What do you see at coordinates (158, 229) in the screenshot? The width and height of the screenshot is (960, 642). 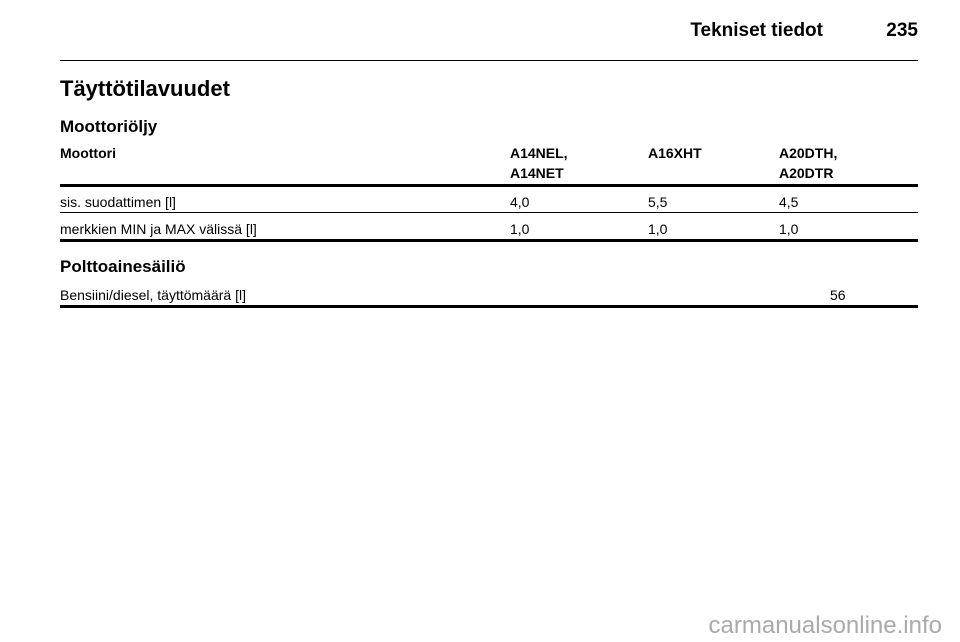 I see `row-label: merkkien MIN ja MAX välissä [l]` at bounding box center [158, 229].